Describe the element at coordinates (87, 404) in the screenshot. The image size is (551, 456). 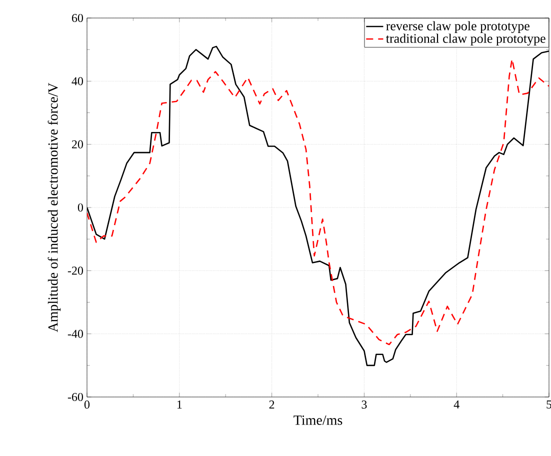
I see `x-tick-label: 0` at that location.